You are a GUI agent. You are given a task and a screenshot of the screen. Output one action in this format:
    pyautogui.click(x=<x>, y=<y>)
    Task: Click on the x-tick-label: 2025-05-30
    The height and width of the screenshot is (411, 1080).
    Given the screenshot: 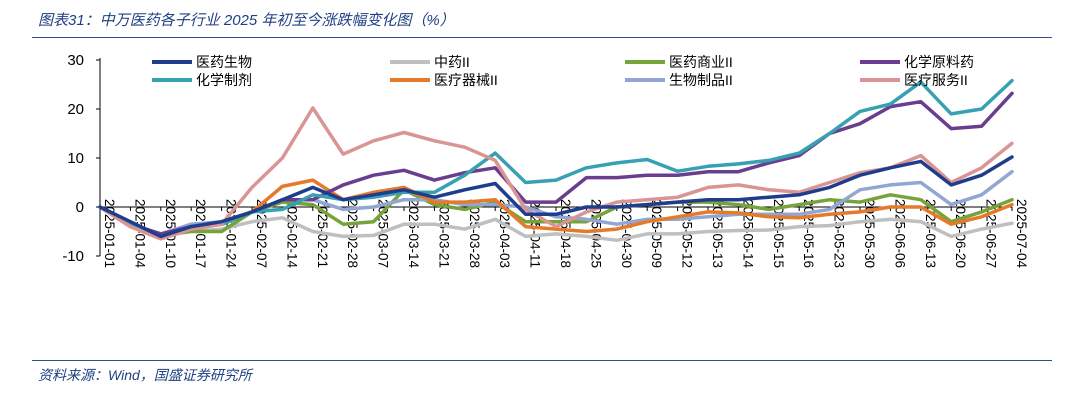 What is the action you would take?
    pyautogui.click(x=869, y=233)
    